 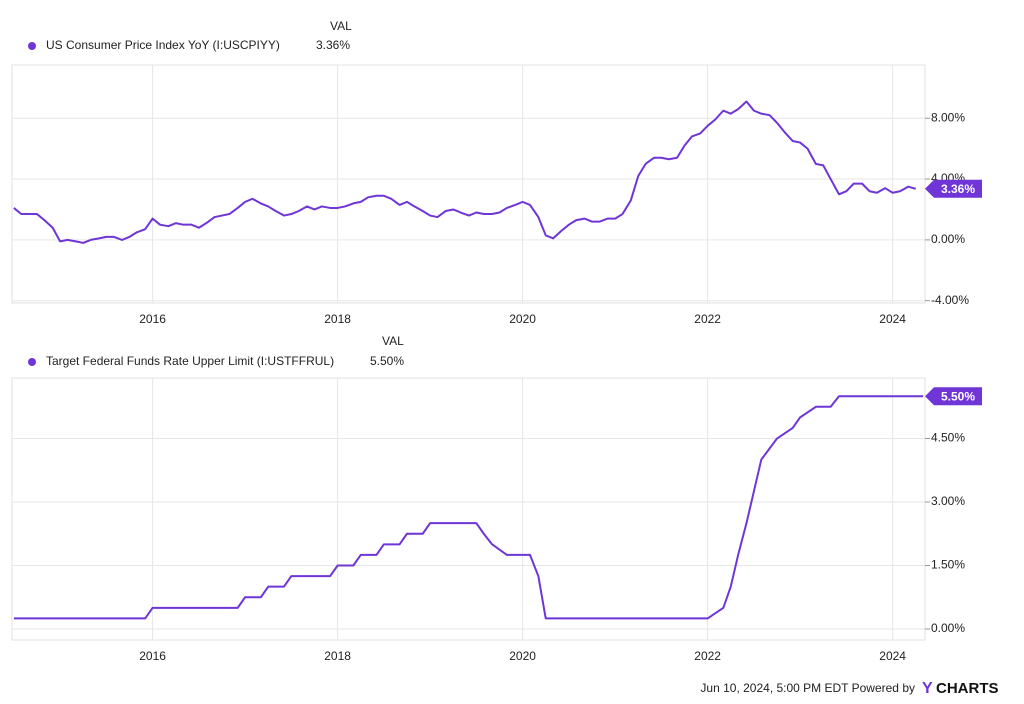 What do you see at coordinates (948, 438) in the screenshot?
I see `y-tick-label: 4.50%` at bounding box center [948, 438].